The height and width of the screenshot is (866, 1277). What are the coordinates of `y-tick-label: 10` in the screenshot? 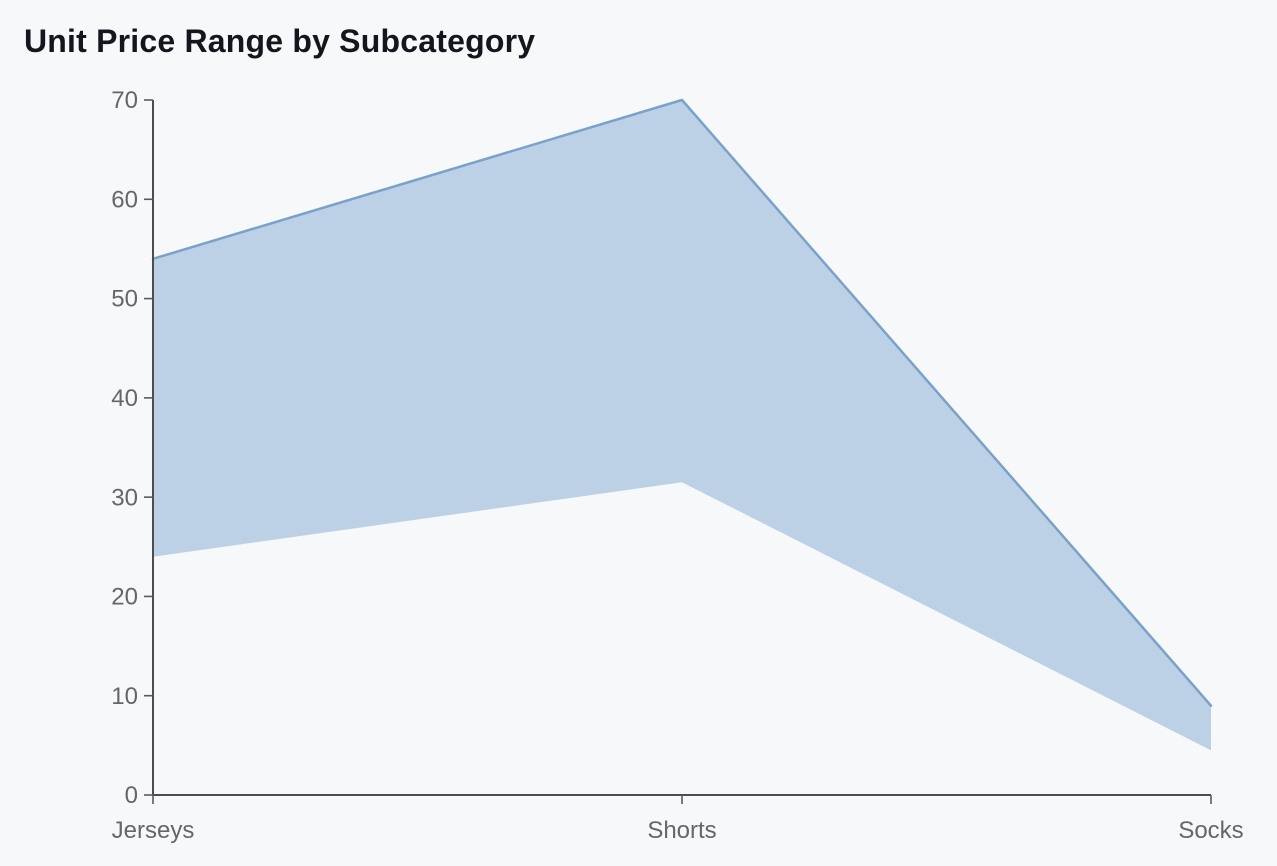 It's located at (124, 696).